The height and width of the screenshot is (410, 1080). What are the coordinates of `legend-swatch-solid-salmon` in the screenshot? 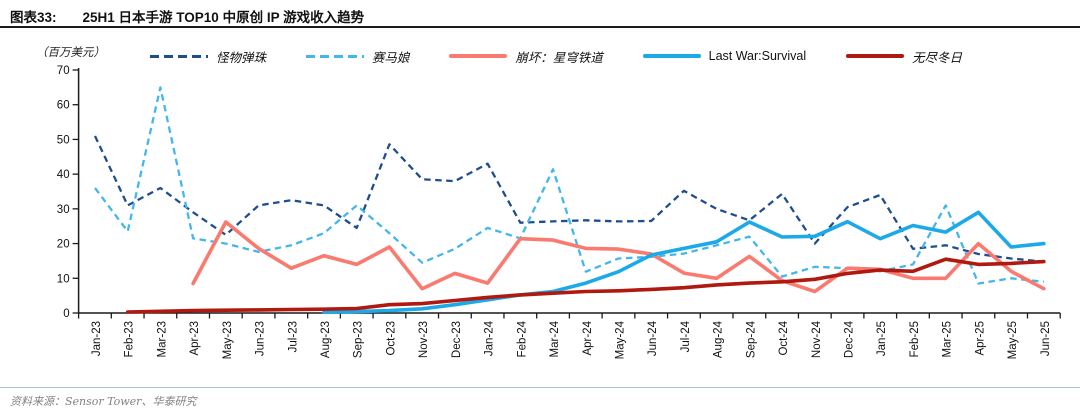 It's located at (478, 56).